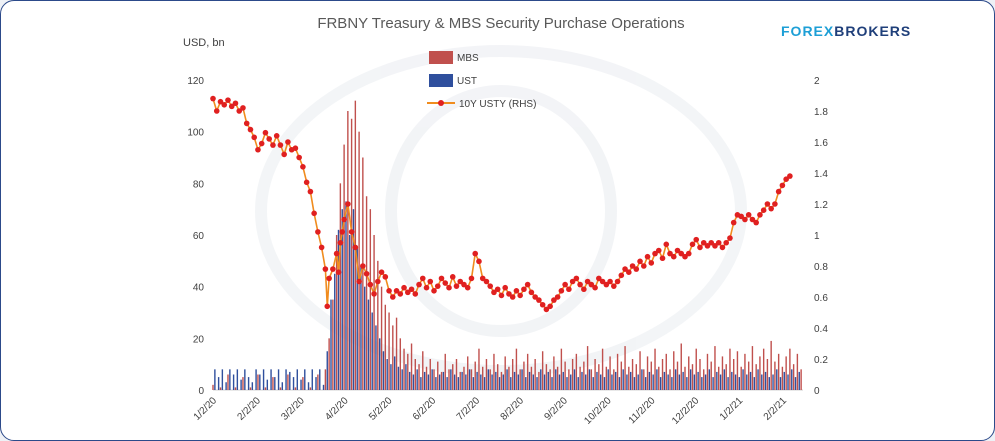 This screenshot has width=995, height=441. I want to click on x-tick-label: 3/2/20, so click(293, 409).